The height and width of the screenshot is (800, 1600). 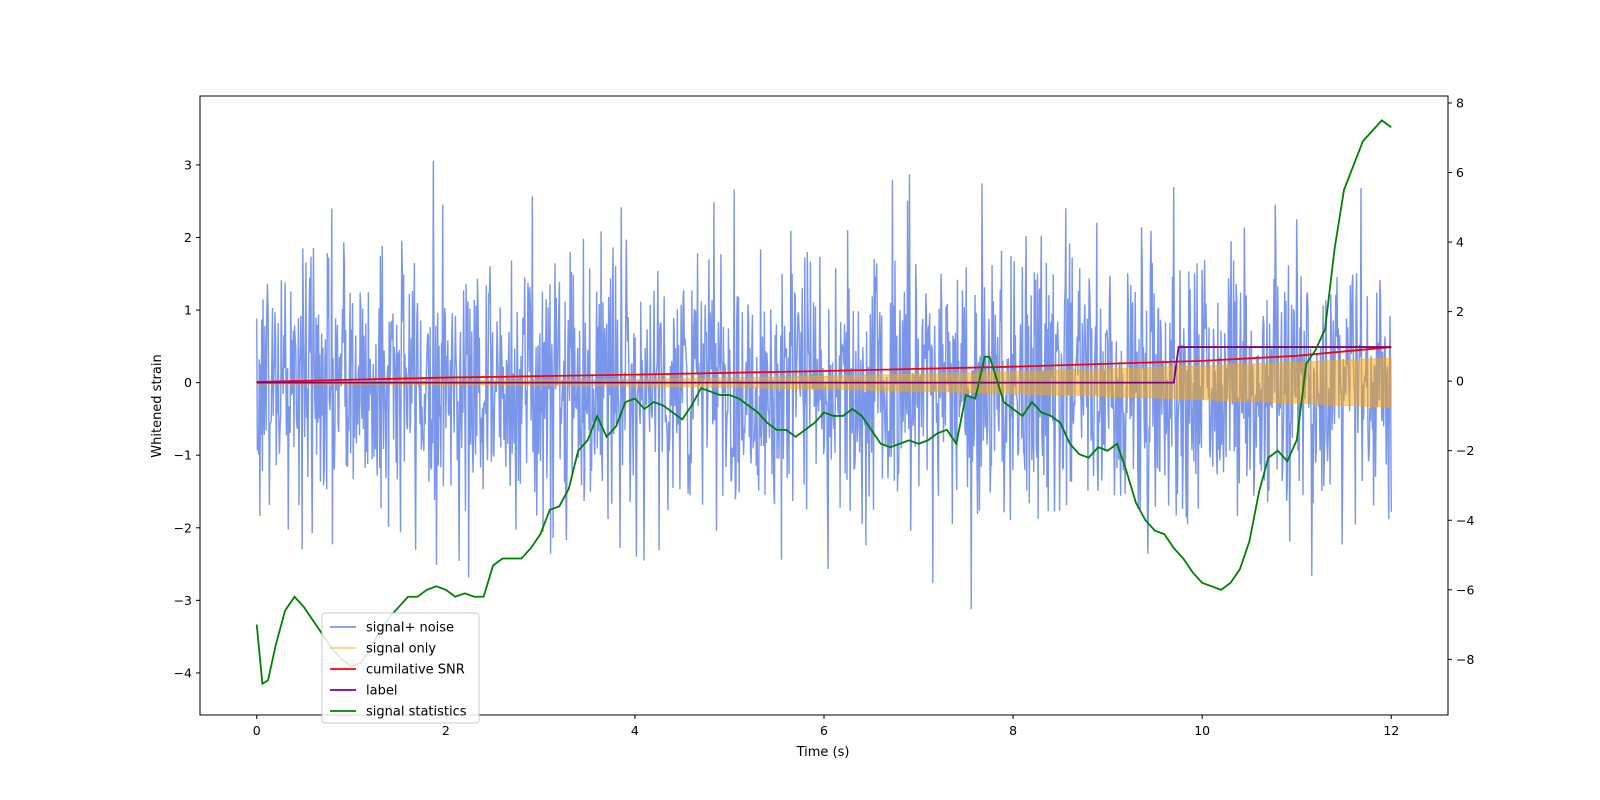 What do you see at coordinates (183, 527) in the screenshot?
I see `y-tick-label: −2` at bounding box center [183, 527].